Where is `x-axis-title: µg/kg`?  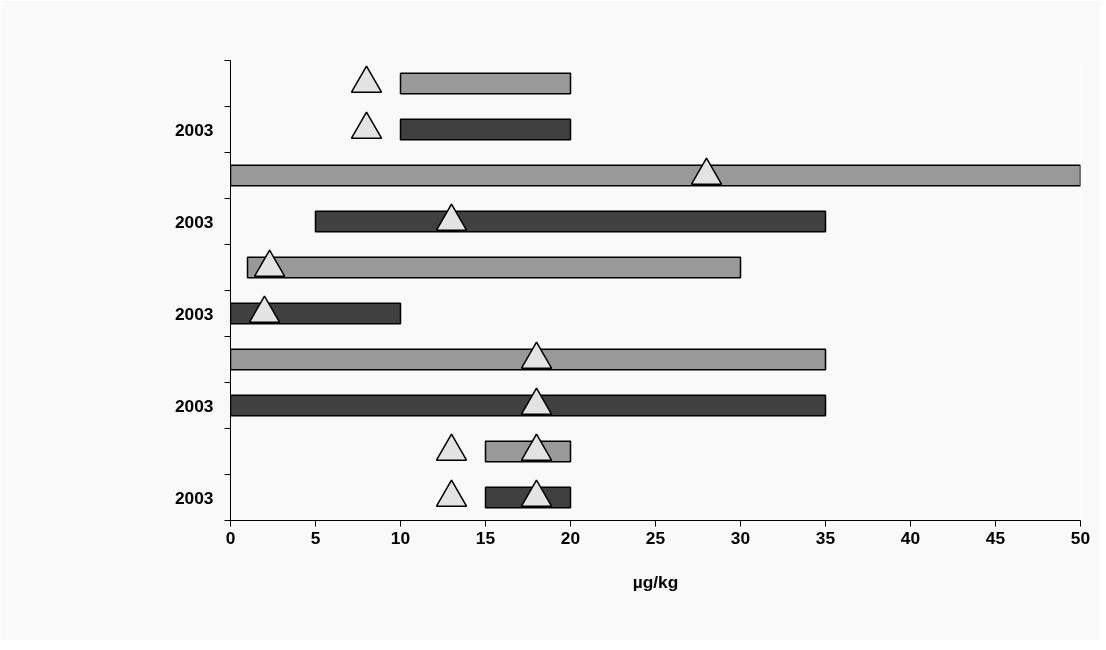 x-axis-title: µg/kg is located at coordinates (655, 581).